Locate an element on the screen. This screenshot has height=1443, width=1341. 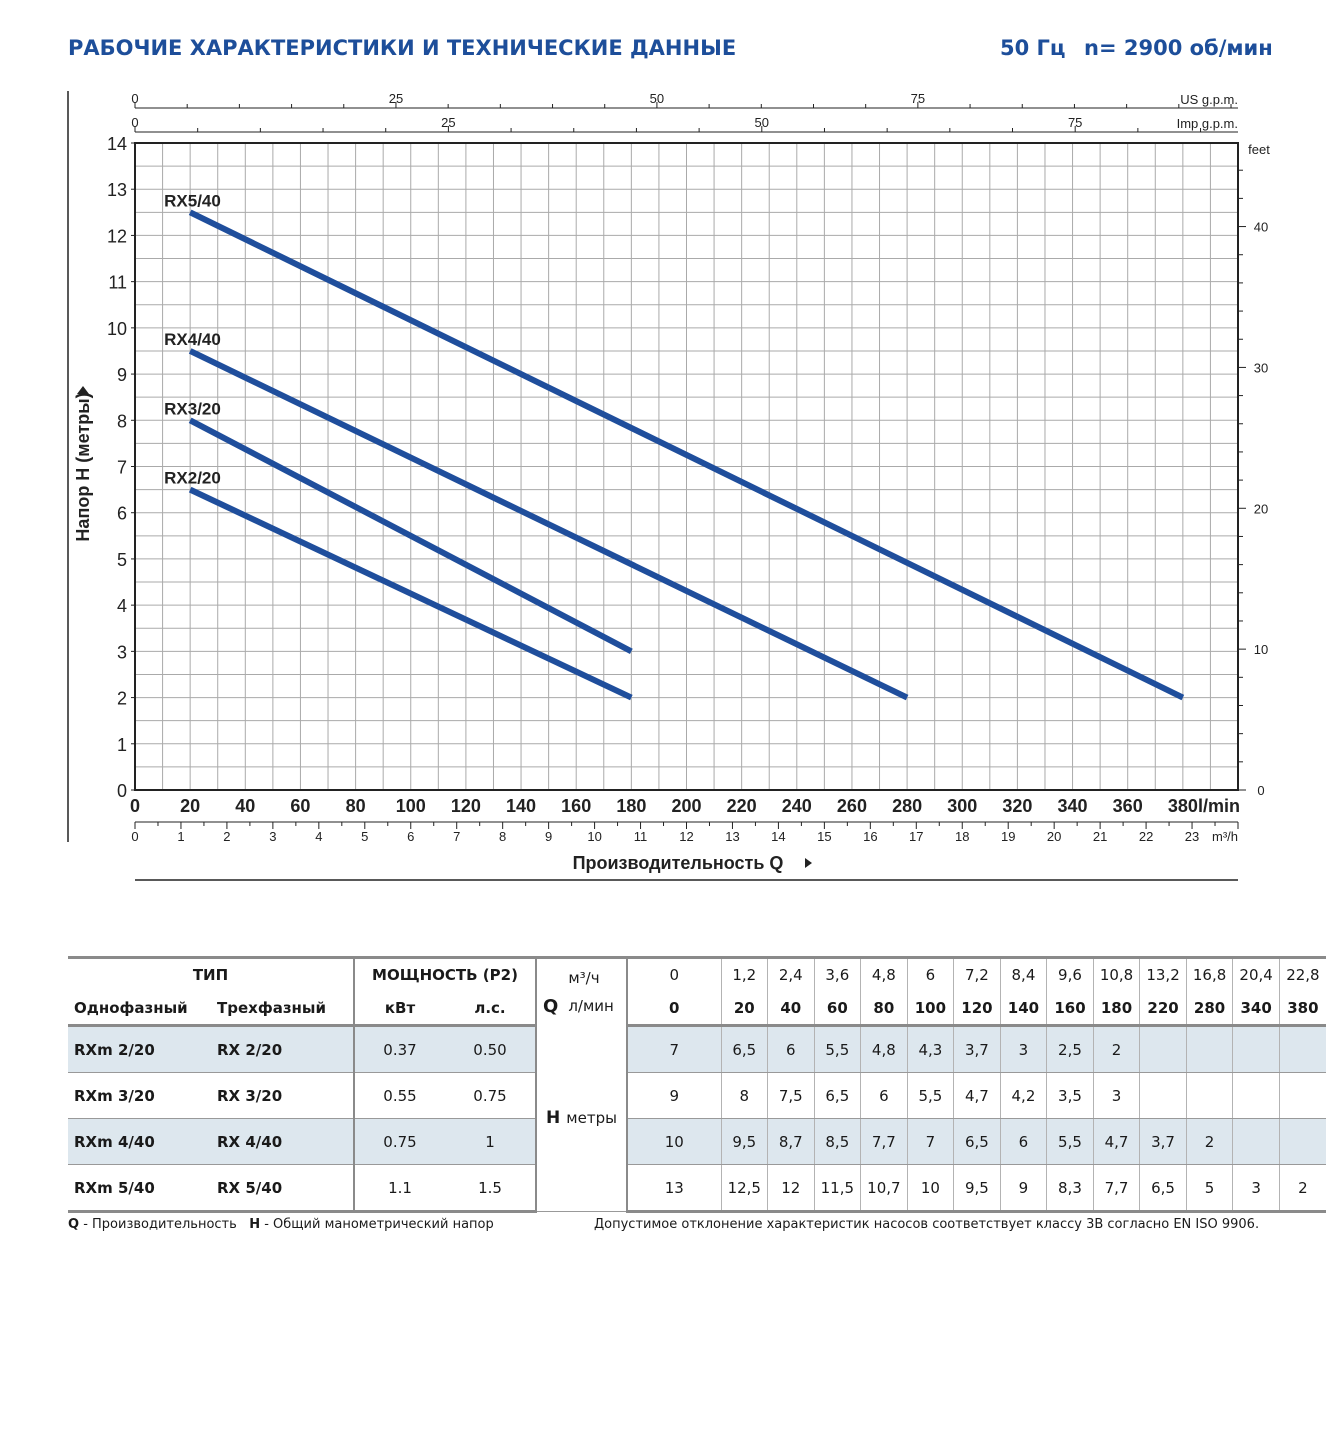
head-cell: 3 is located at coordinates (1023, 1049).